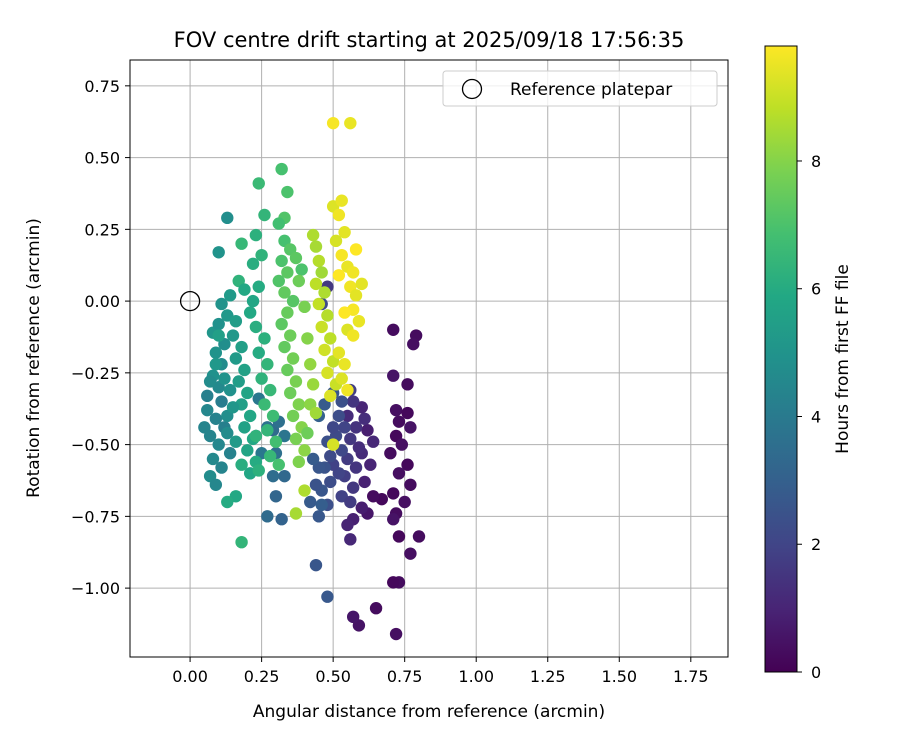  I want to click on legend-marker-icon, so click(472, 89).